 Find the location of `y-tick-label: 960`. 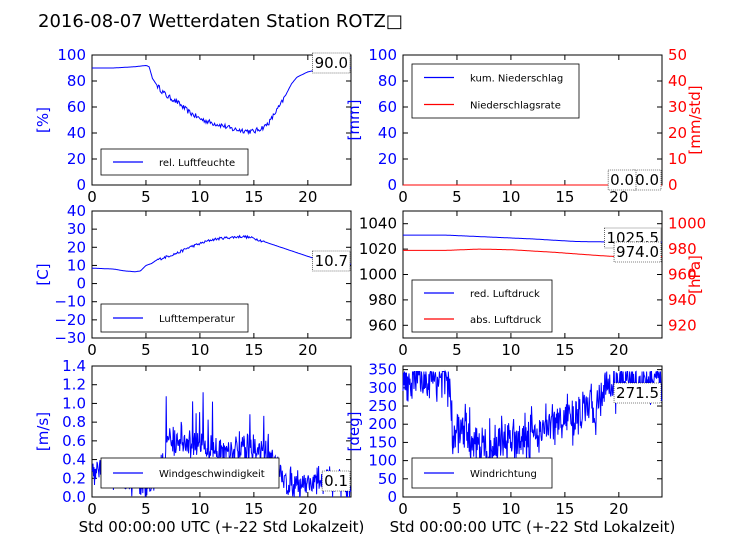

y-tick-label: 960 is located at coordinates (382, 325).